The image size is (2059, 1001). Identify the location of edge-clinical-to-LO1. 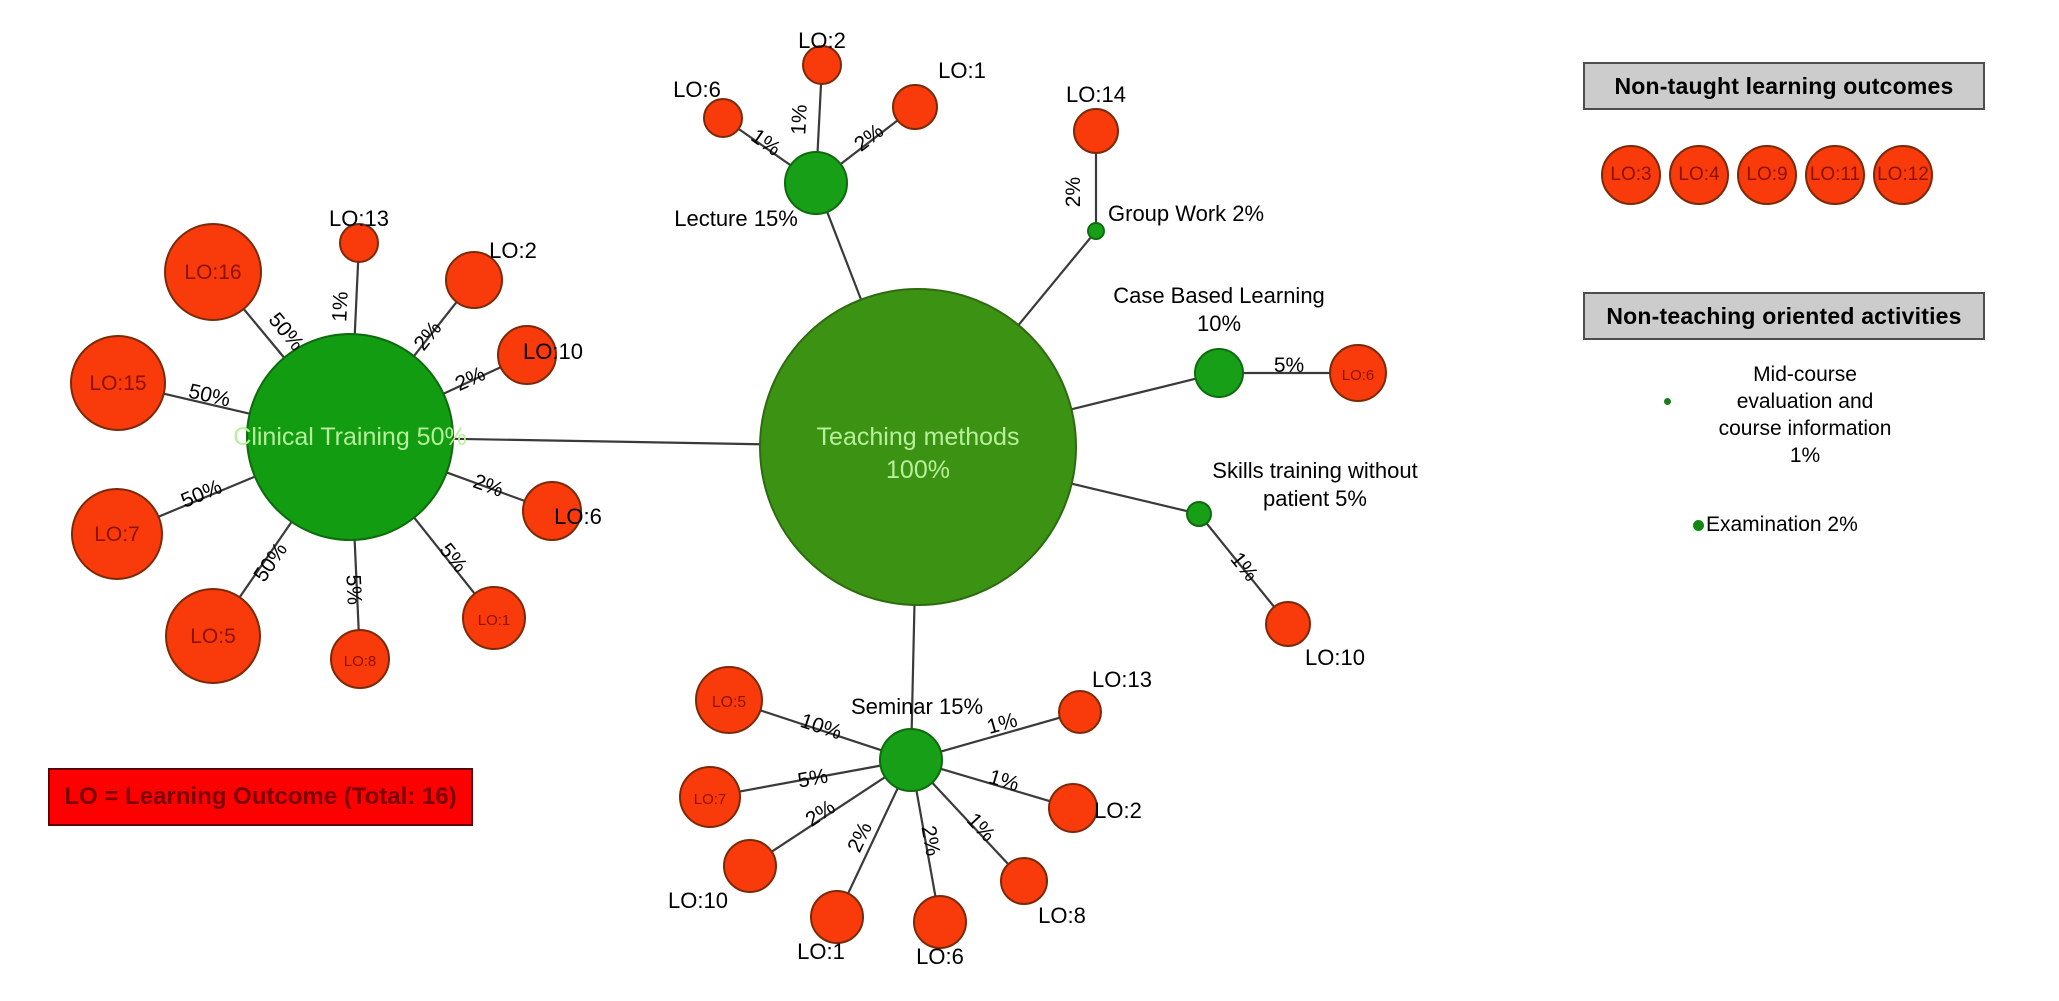
(444, 555).